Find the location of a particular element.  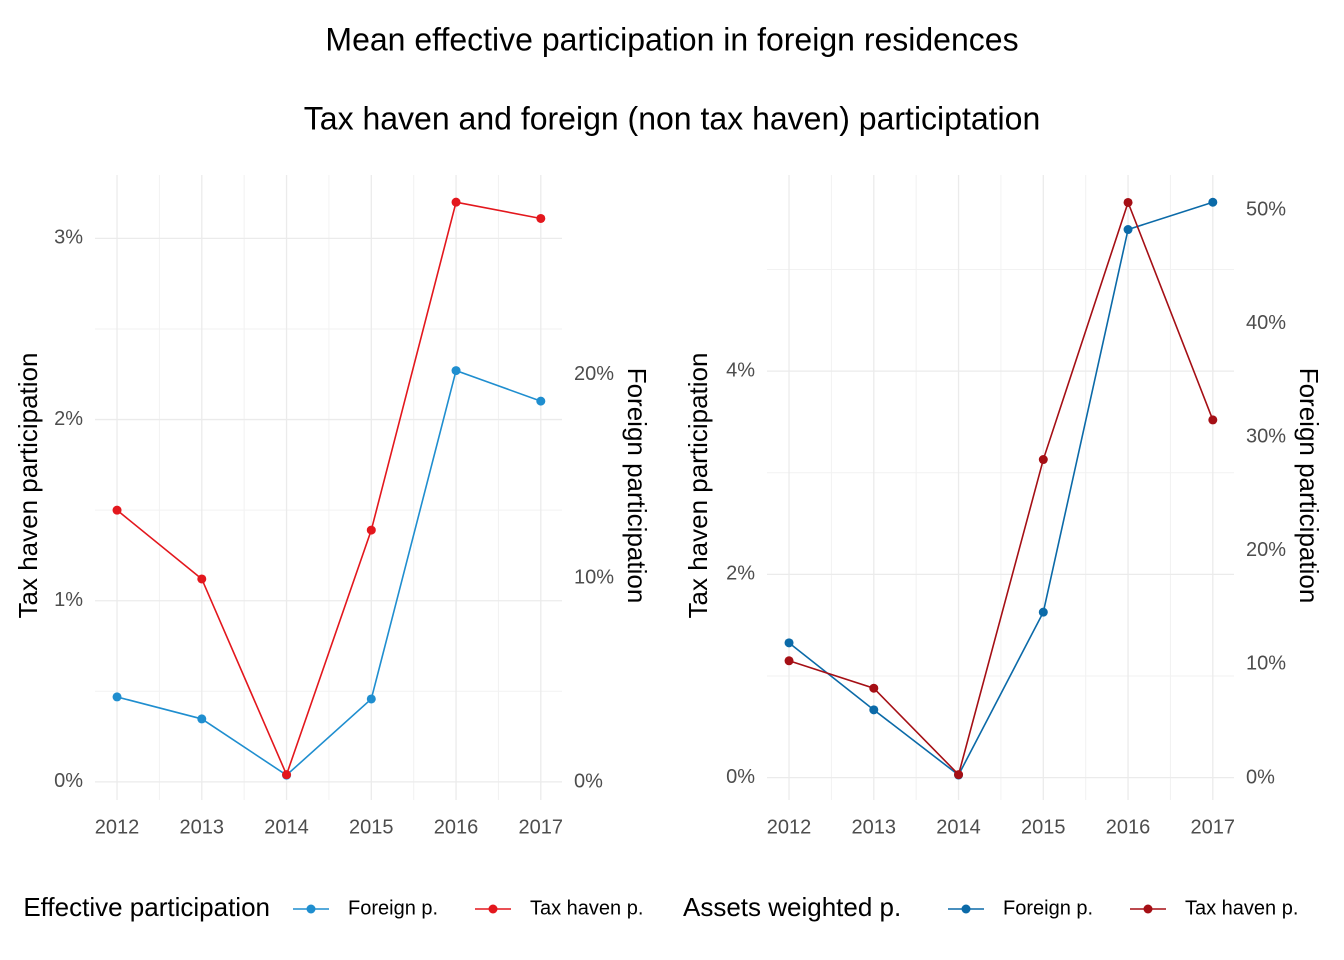

y2-tick-label: 30% is located at coordinates (1266, 437).